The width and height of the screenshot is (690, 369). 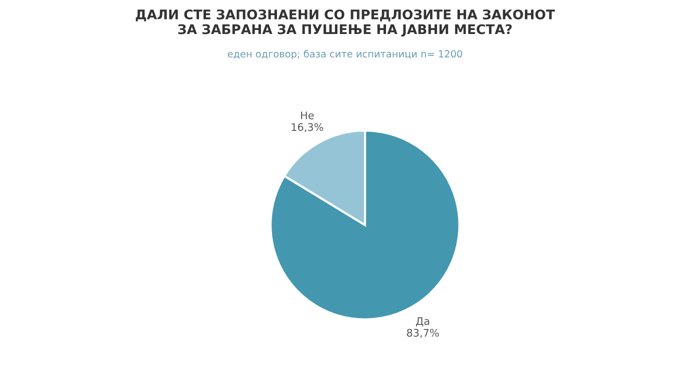 What do you see at coordinates (345, 23) in the screenshot?
I see `chart-title: ДАЛИ СТЕ ЗАПОЗНАЕНИ СО ПРЕДЛОЗИТЕ НА ЗАКОНОТ ЗА ЗАБРАНА ЗА ПУШЕЊЕ НА ЈАВНИ МЕСТА?` at bounding box center [345, 23].